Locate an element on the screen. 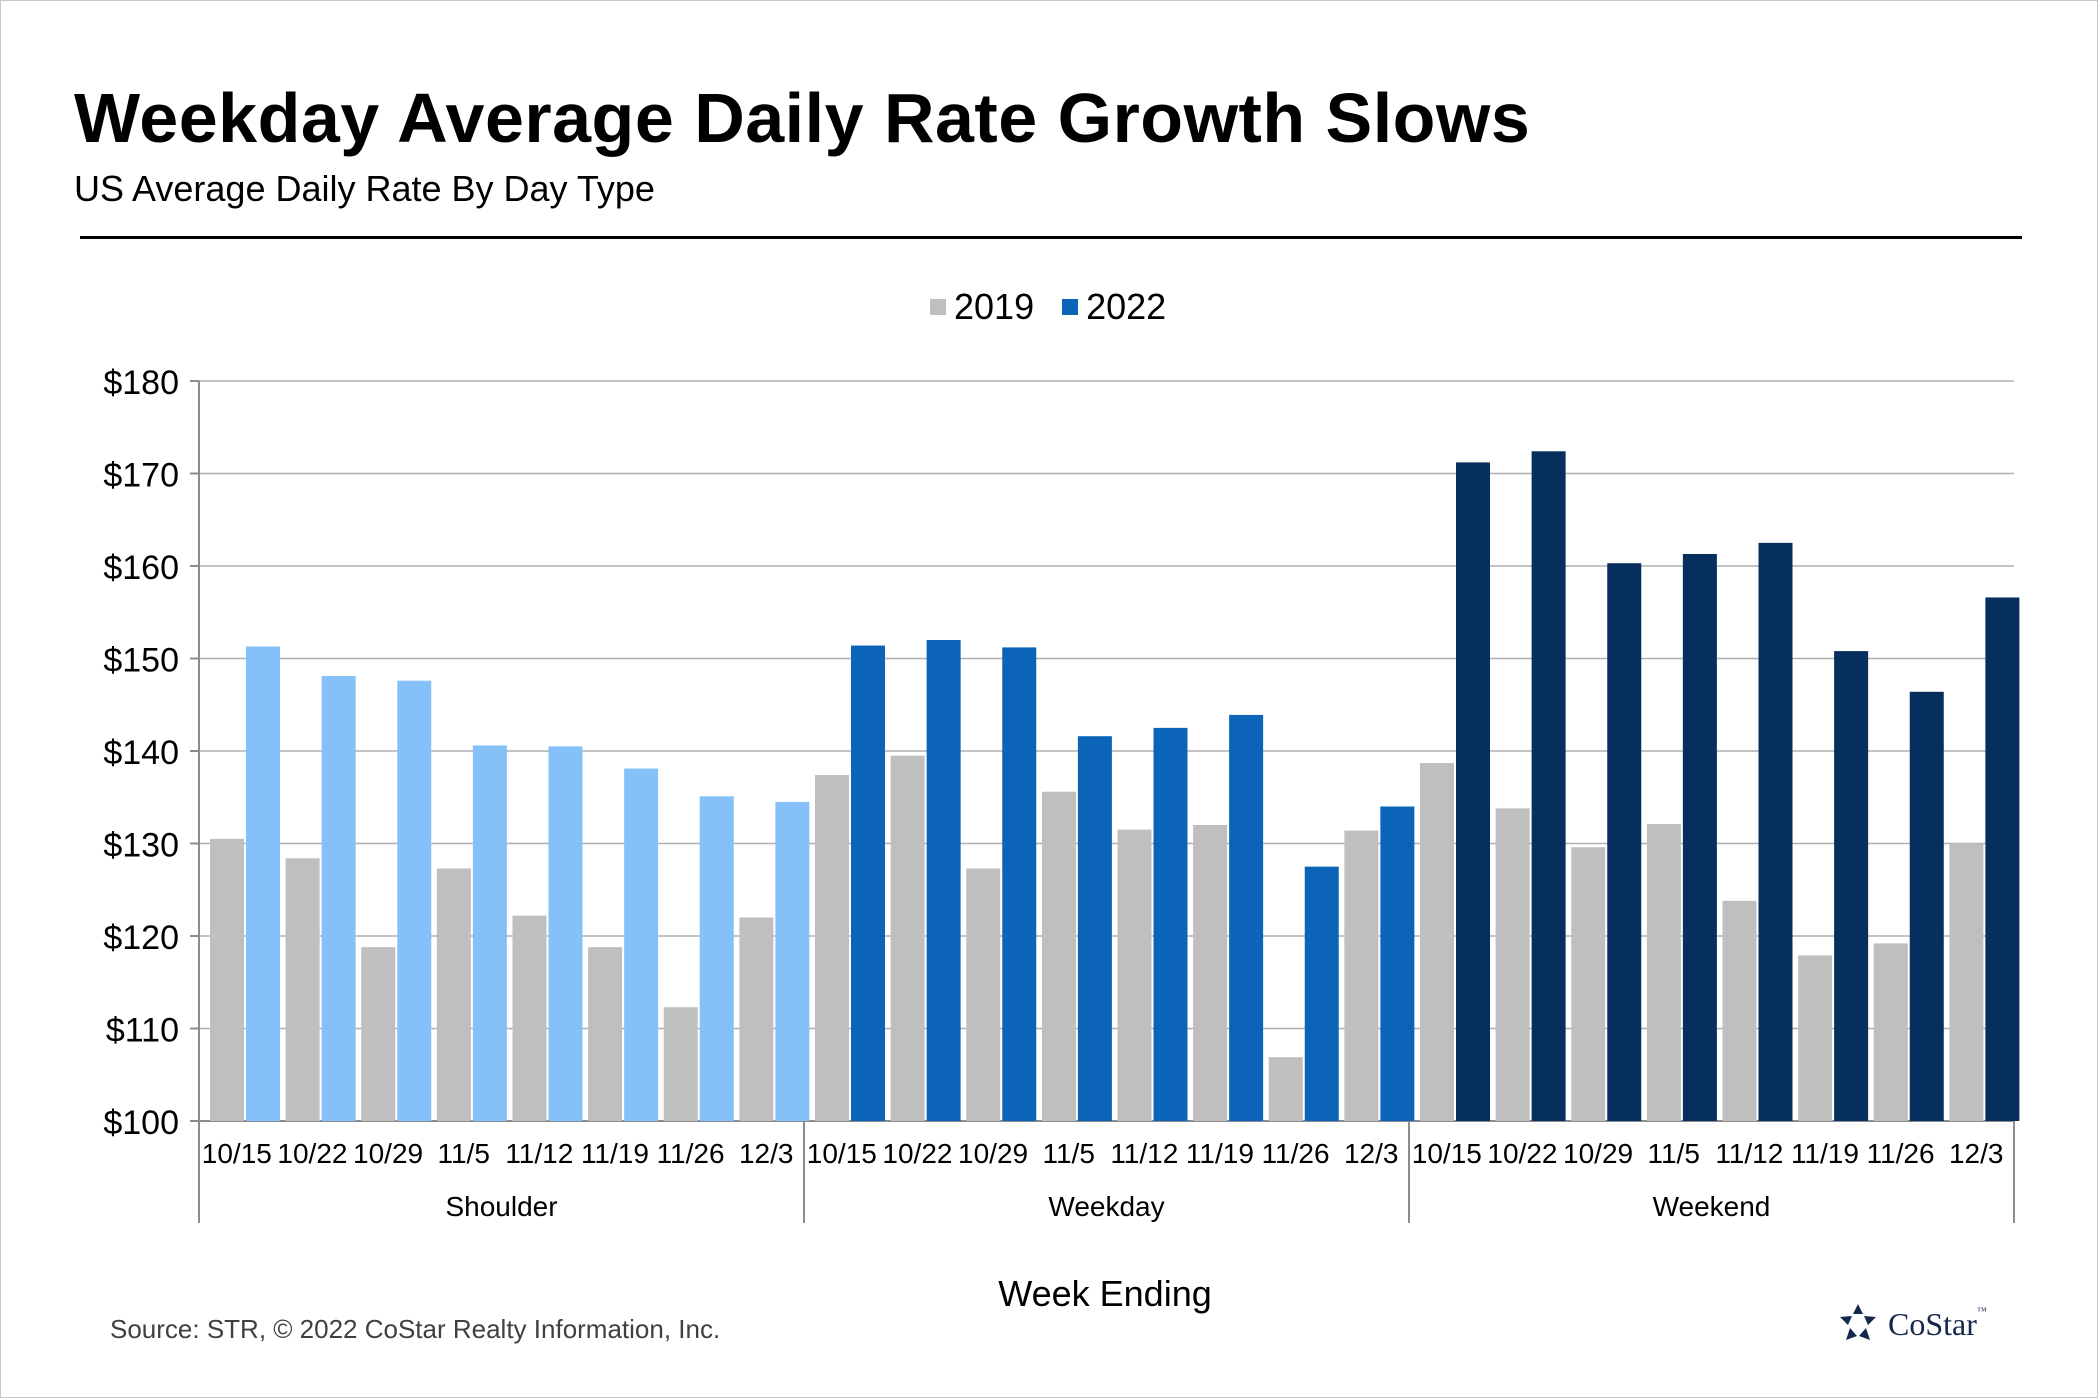  y-tick-label: $160 is located at coordinates (141, 568).